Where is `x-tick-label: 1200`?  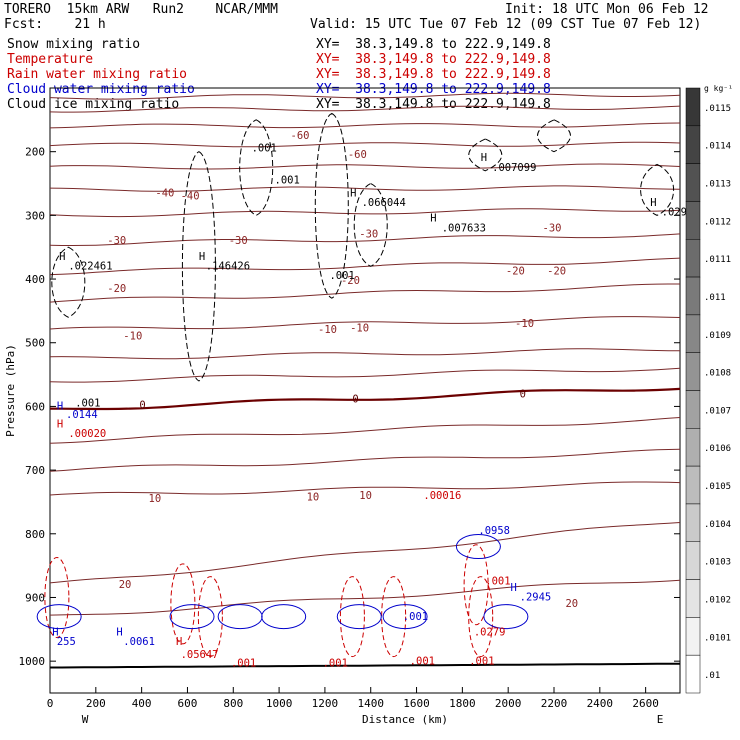 x-tick-label: 1200 is located at coordinates (325, 703).